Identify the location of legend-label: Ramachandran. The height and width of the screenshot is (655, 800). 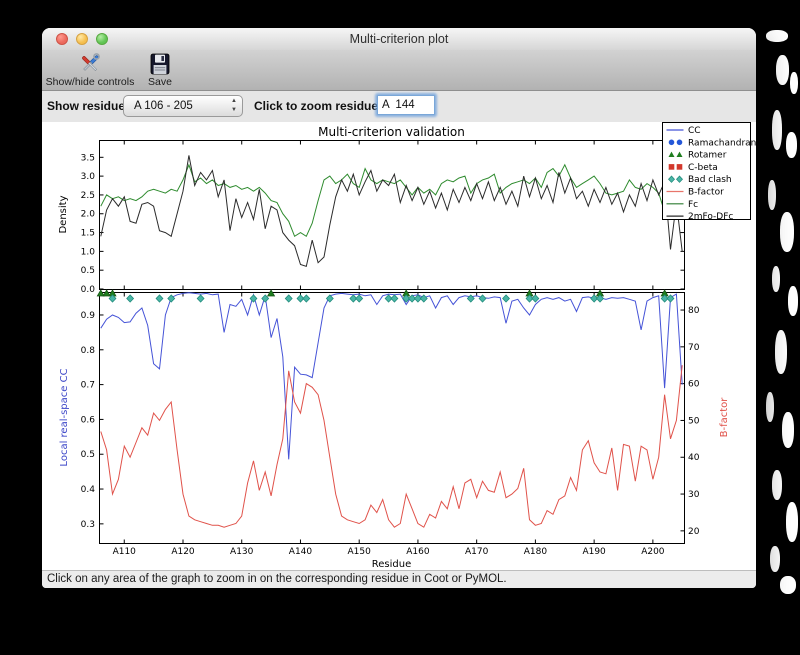
(722, 143).